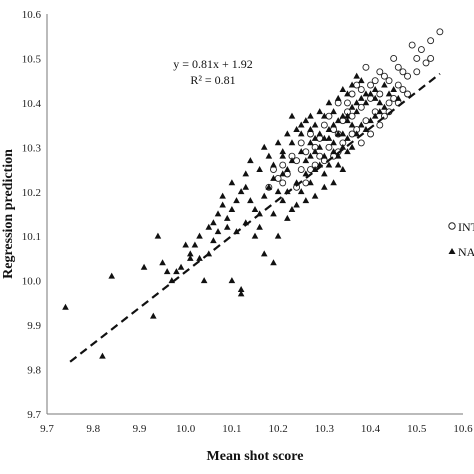 The image size is (474, 474). Describe the element at coordinates (140, 429) in the screenshot. I see `x-tick-label: 9.9` at that location.